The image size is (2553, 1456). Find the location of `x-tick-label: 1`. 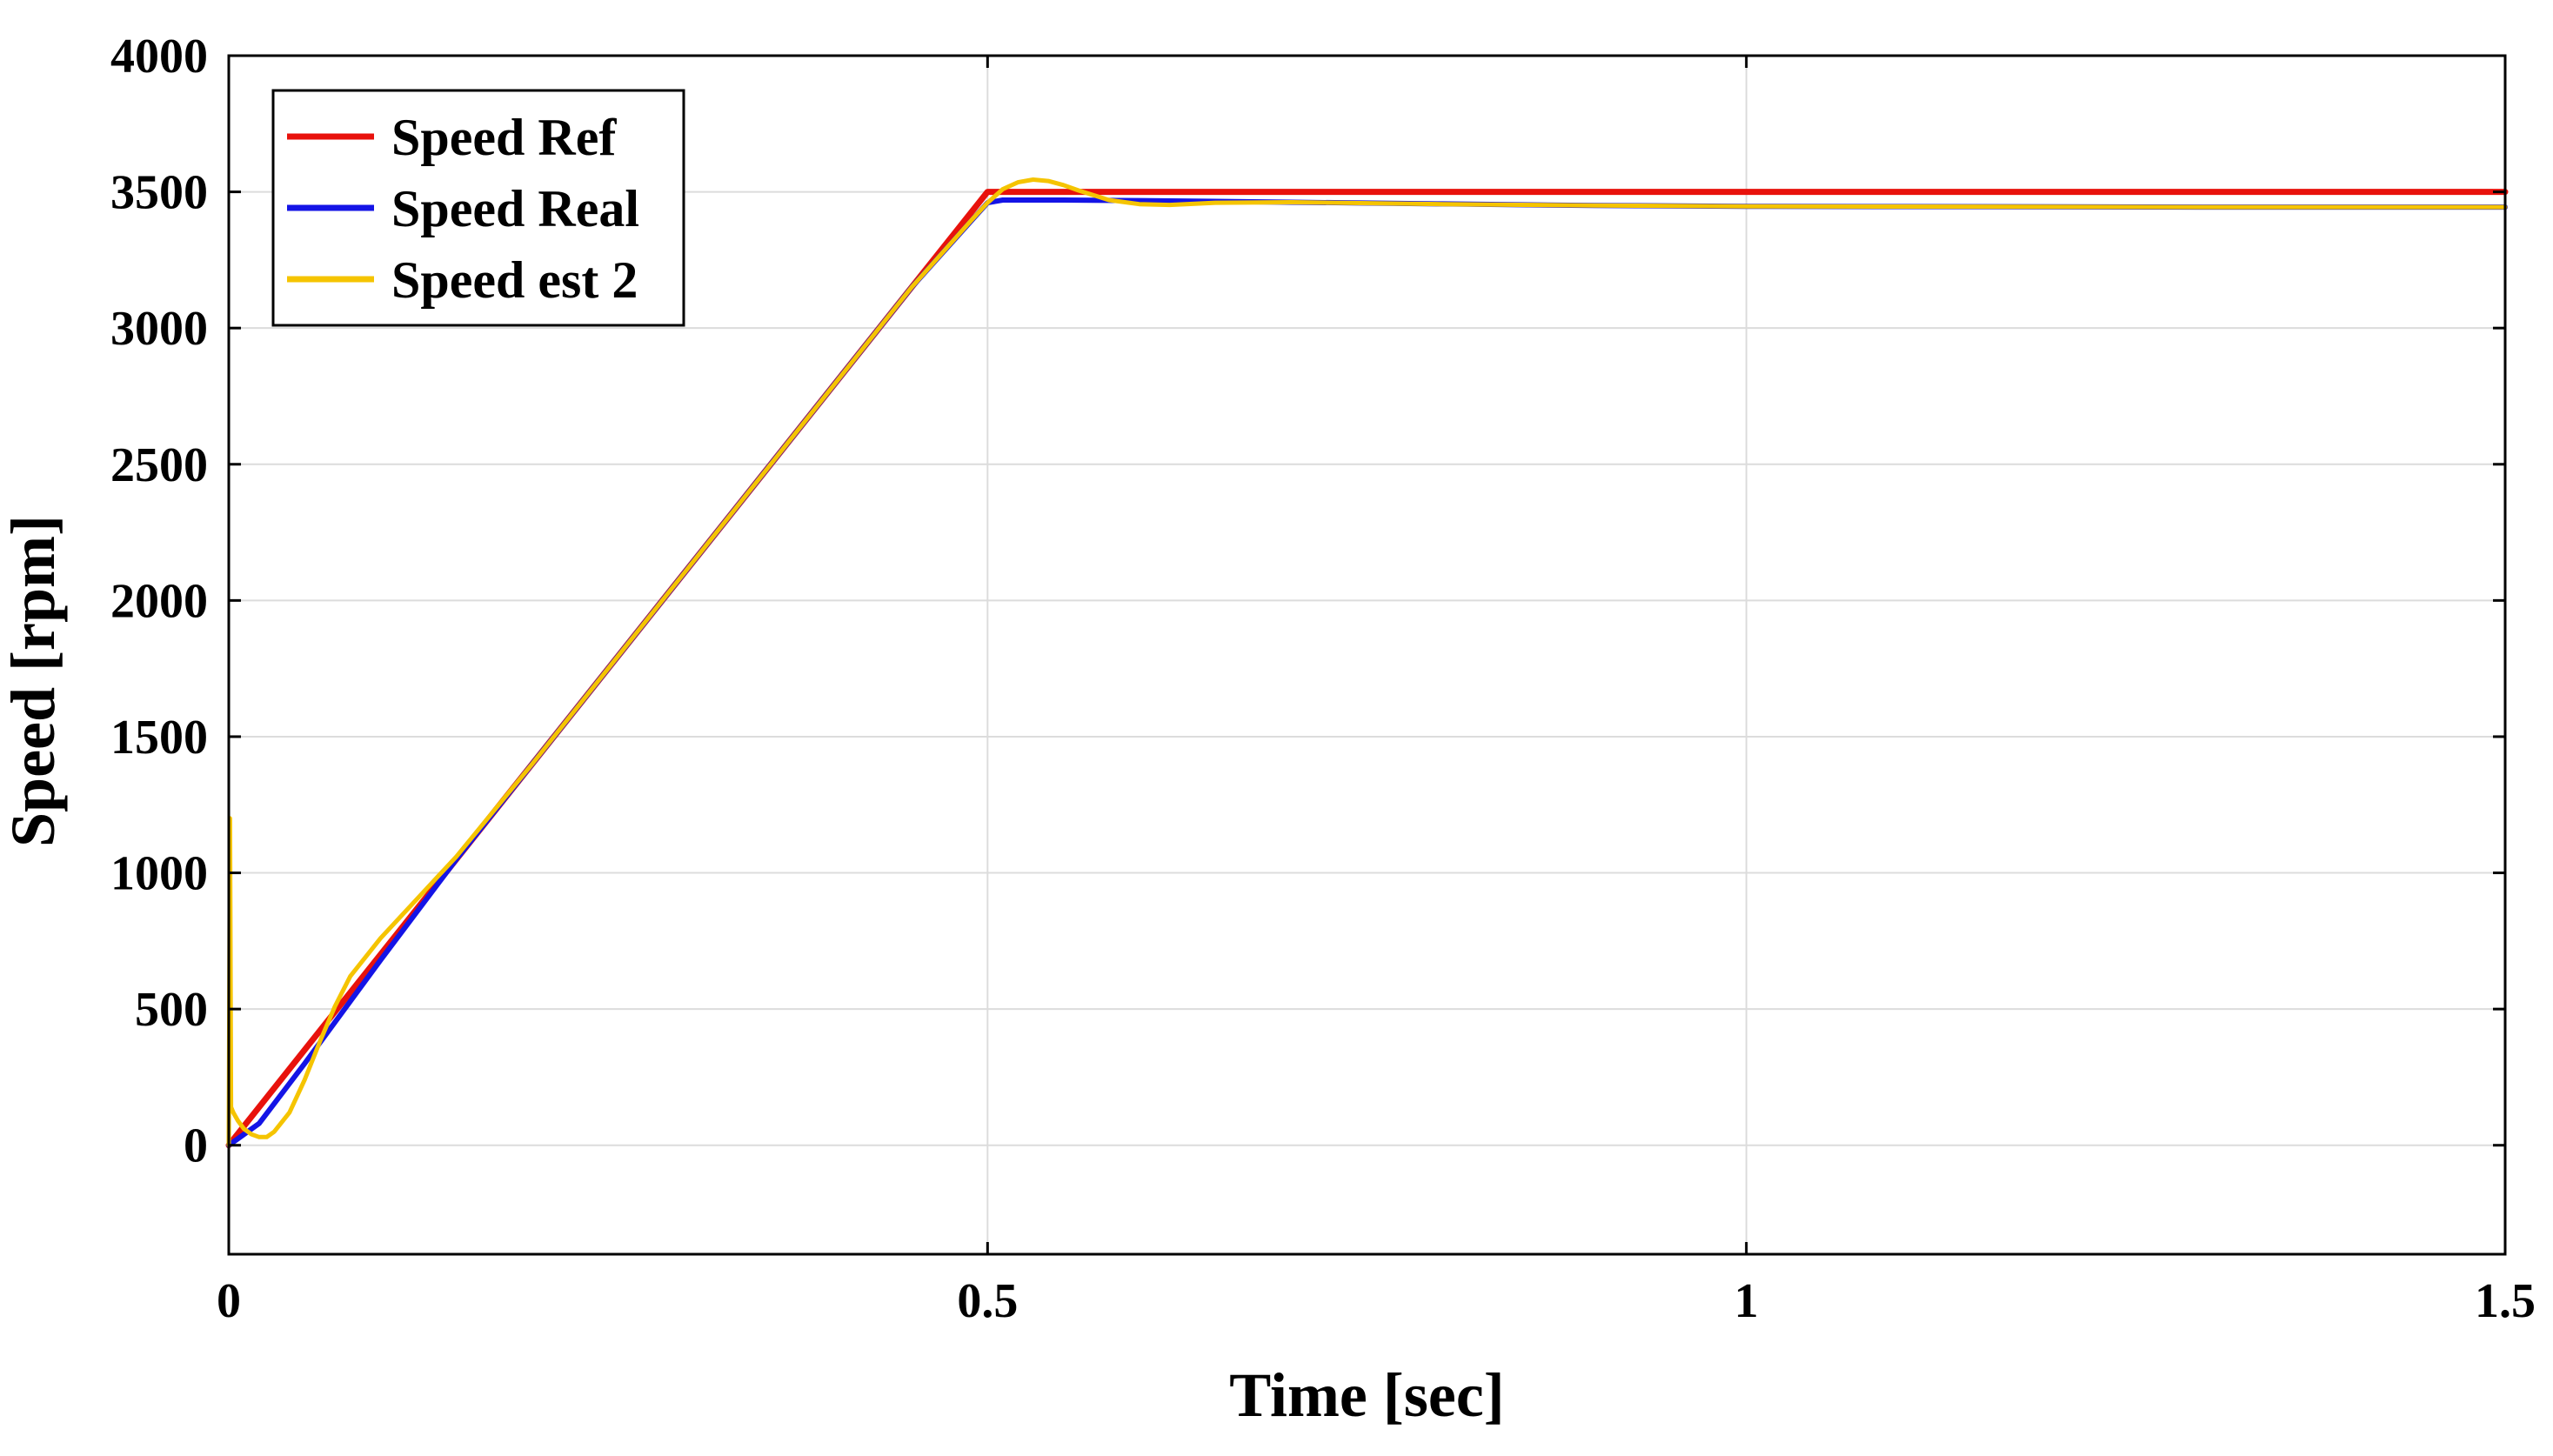

x-tick-label: 1 is located at coordinates (1746, 1301).